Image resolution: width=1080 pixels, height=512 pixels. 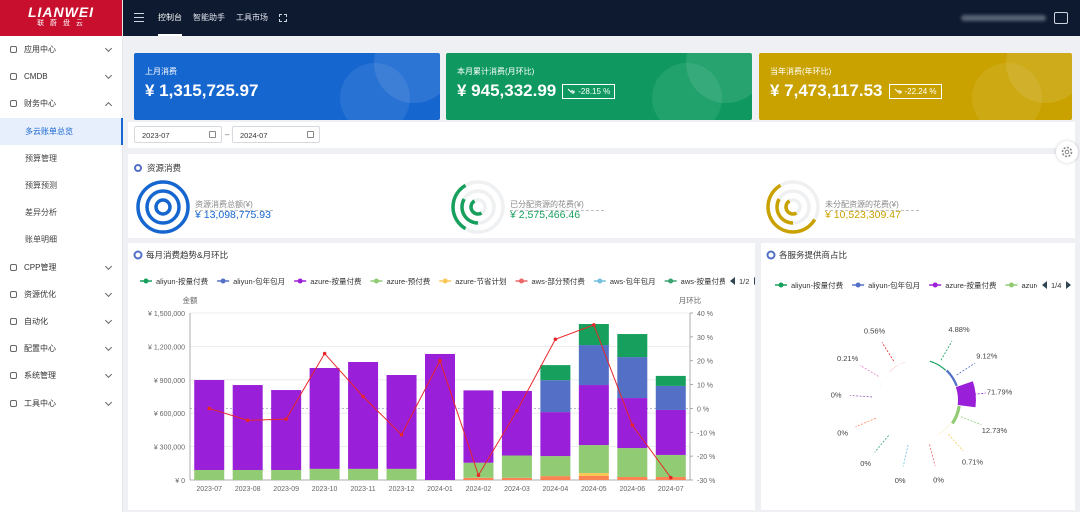 I want to click on menu-item: 自动化, so click(x=61, y=321).